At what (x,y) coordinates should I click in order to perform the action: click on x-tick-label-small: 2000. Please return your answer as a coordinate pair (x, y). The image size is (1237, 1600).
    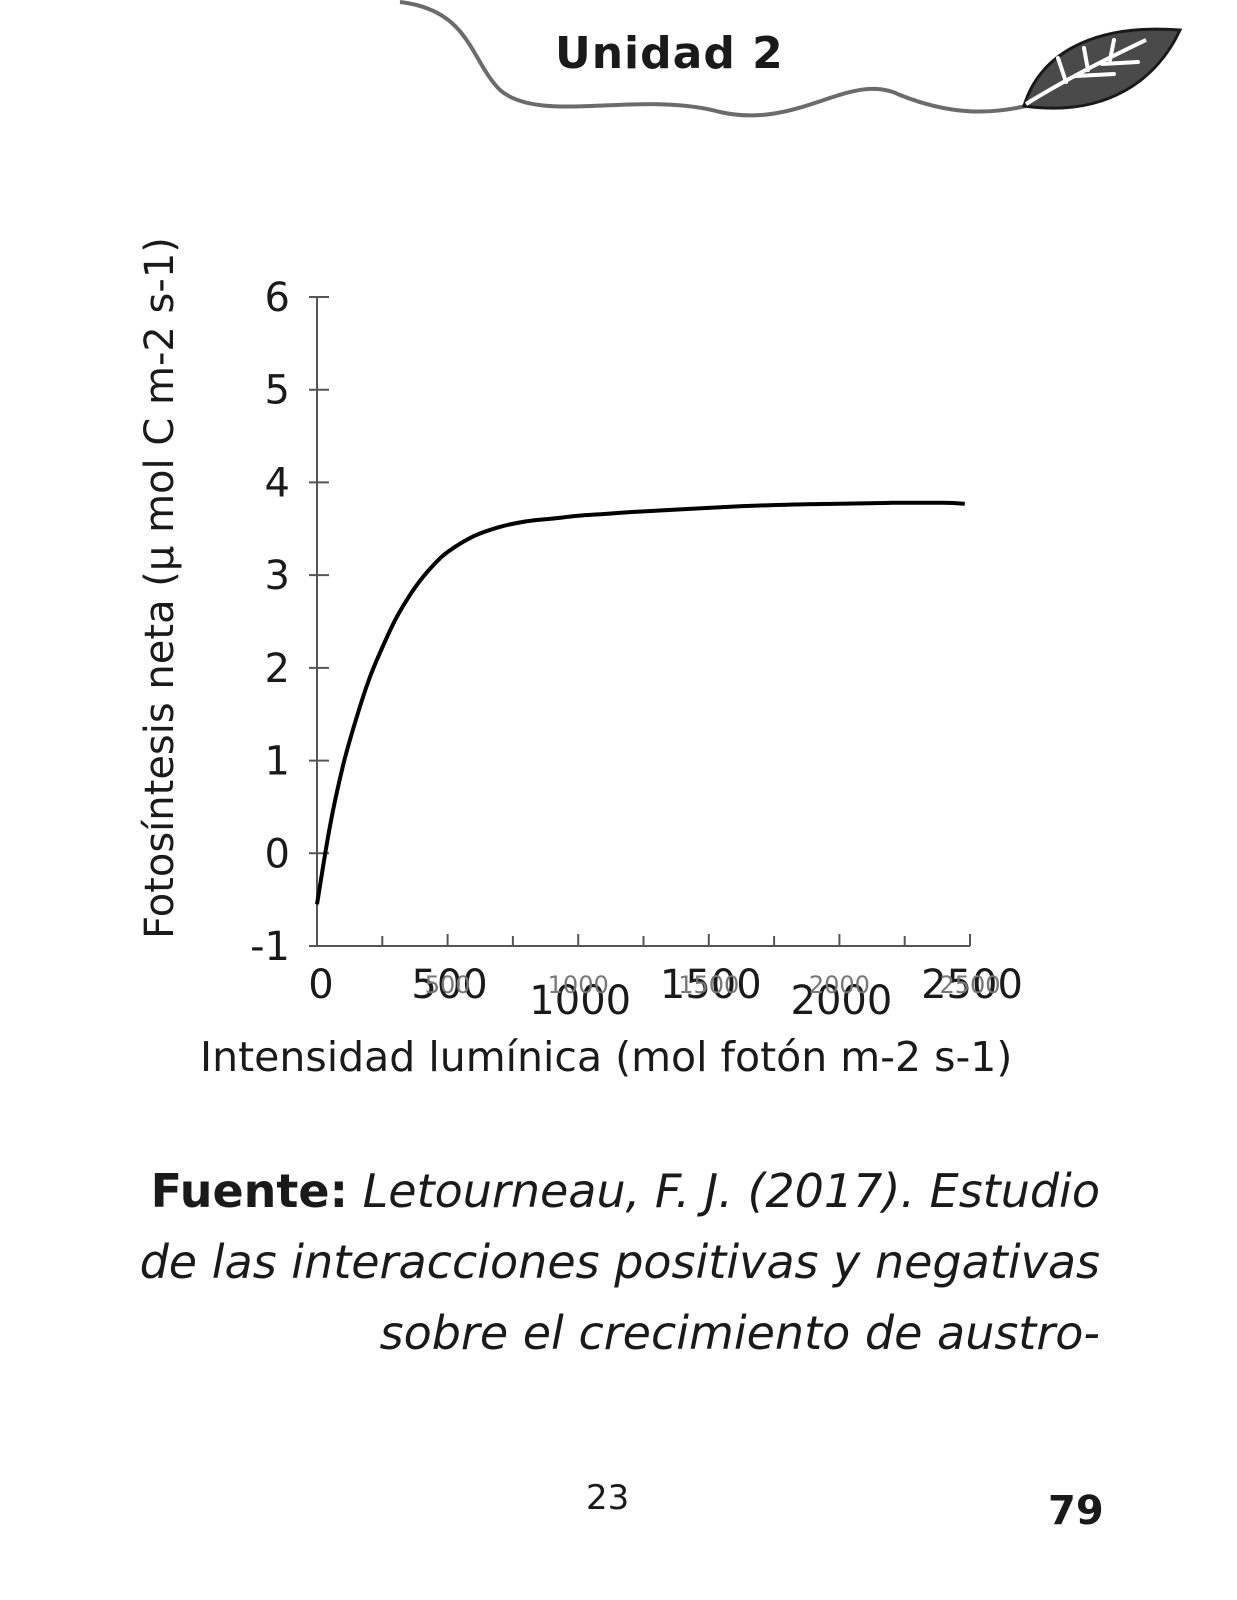
    Looking at the image, I should click on (839, 985).